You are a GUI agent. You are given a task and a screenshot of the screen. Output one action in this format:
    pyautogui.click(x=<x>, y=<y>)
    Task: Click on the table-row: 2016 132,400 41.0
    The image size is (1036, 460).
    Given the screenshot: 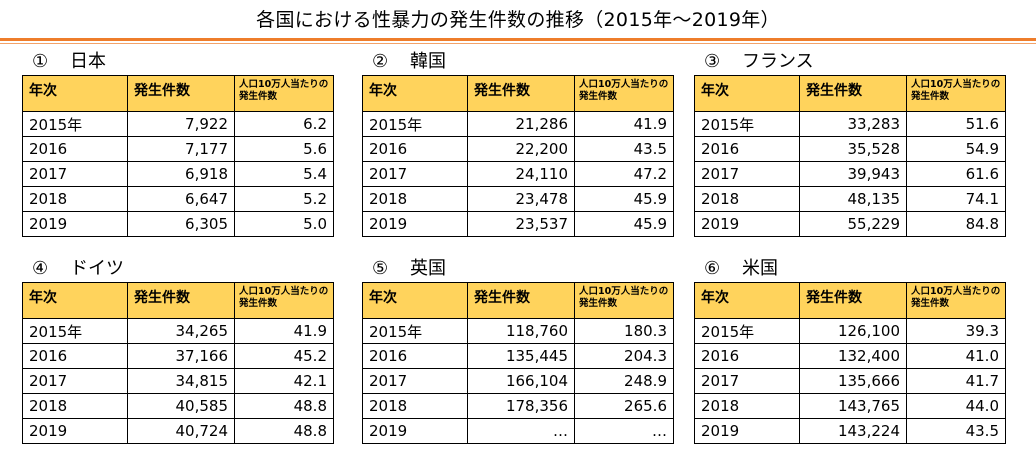 What is the action you would take?
    pyautogui.click(x=850, y=356)
    